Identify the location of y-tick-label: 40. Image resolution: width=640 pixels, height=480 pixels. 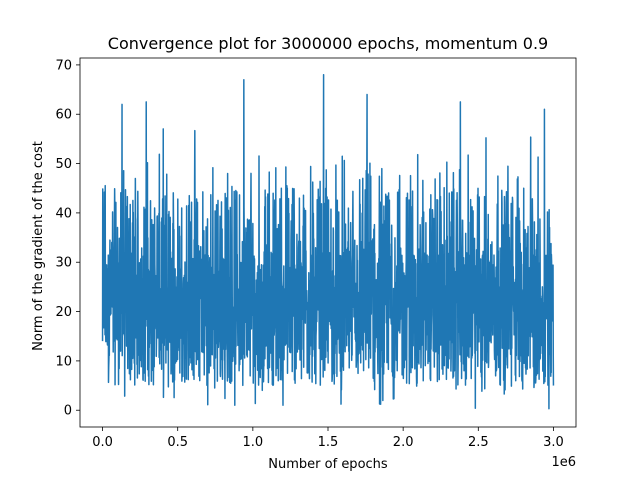
(63, 213).